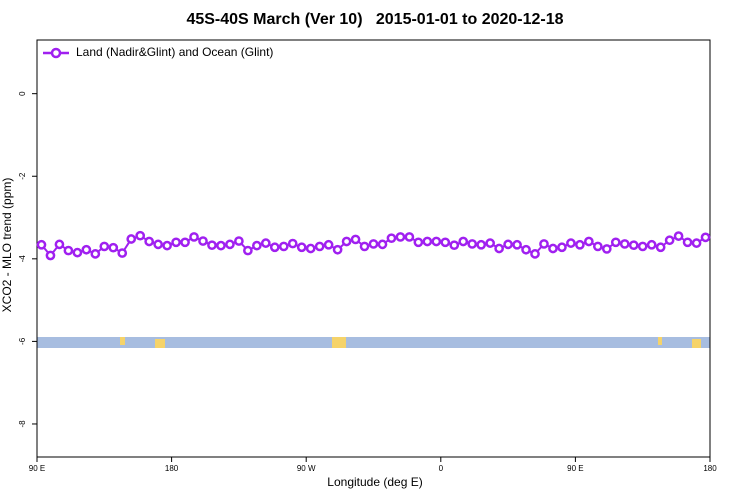 This screenshot has height=500, width=750. I want to click on ocean-band, so click(373, 342).